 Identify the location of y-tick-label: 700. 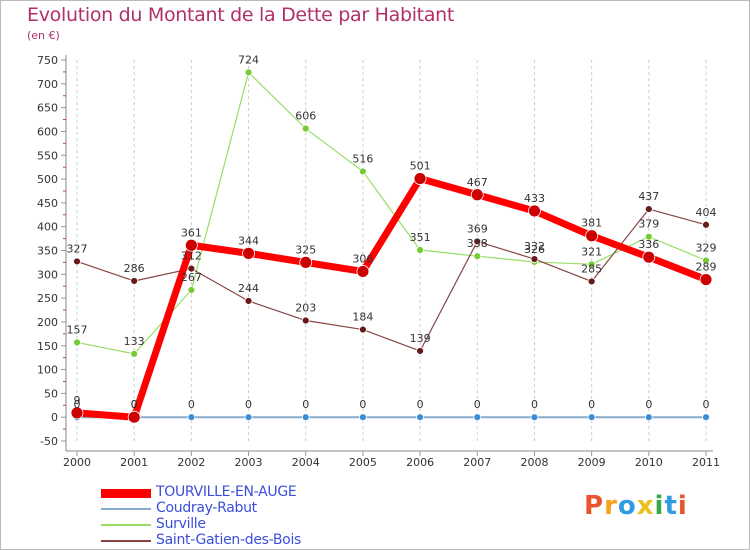
(47, 84).